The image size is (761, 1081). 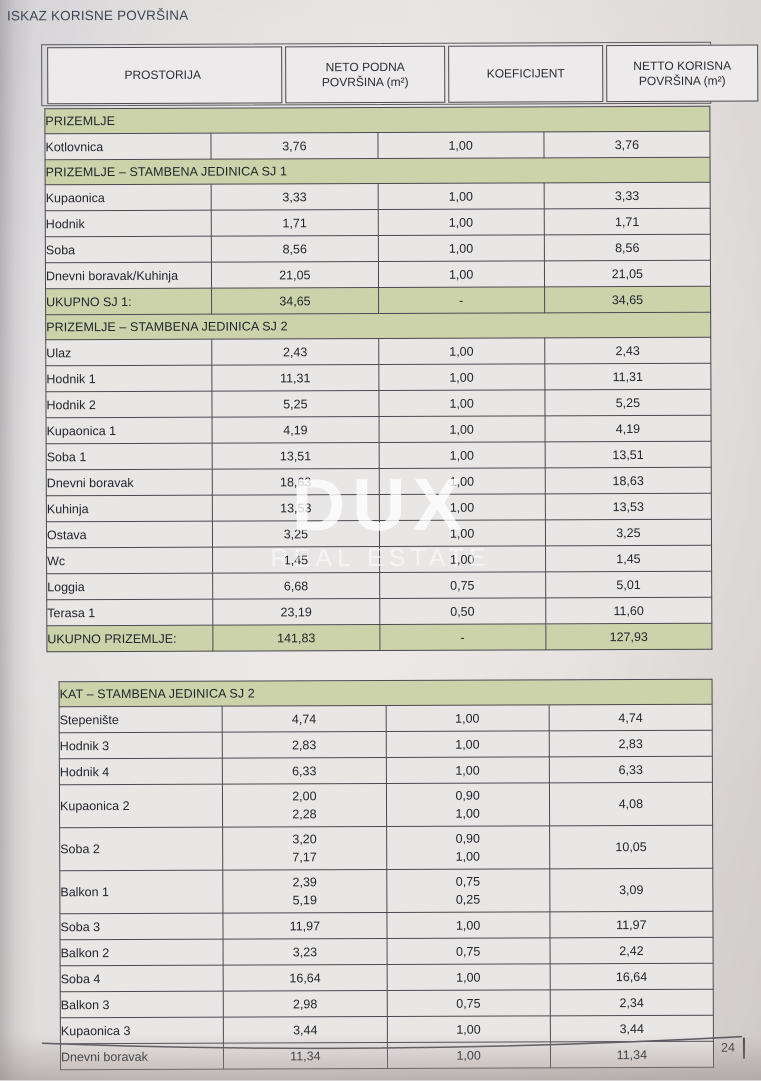 I want to click on table-section-band: PRIZEMLJE – STAMBENA JEDINICA SJ 2, so click(x=378, y=326).